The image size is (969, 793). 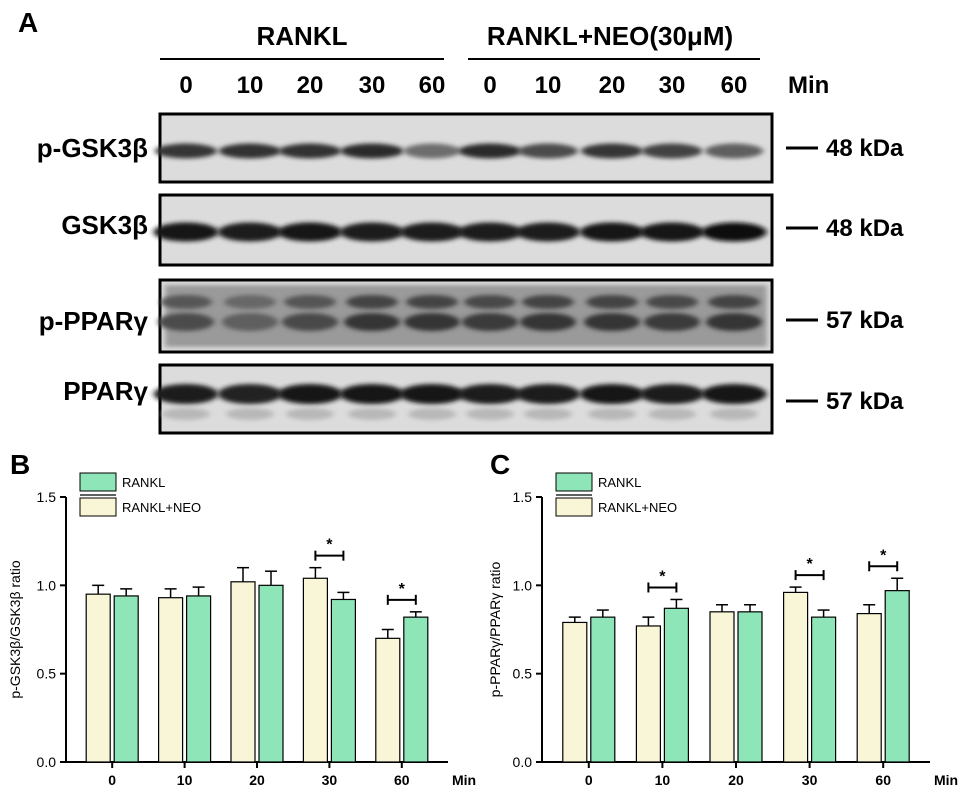 I want to click on x-unit-label: Min, so click(x=464, y=780).